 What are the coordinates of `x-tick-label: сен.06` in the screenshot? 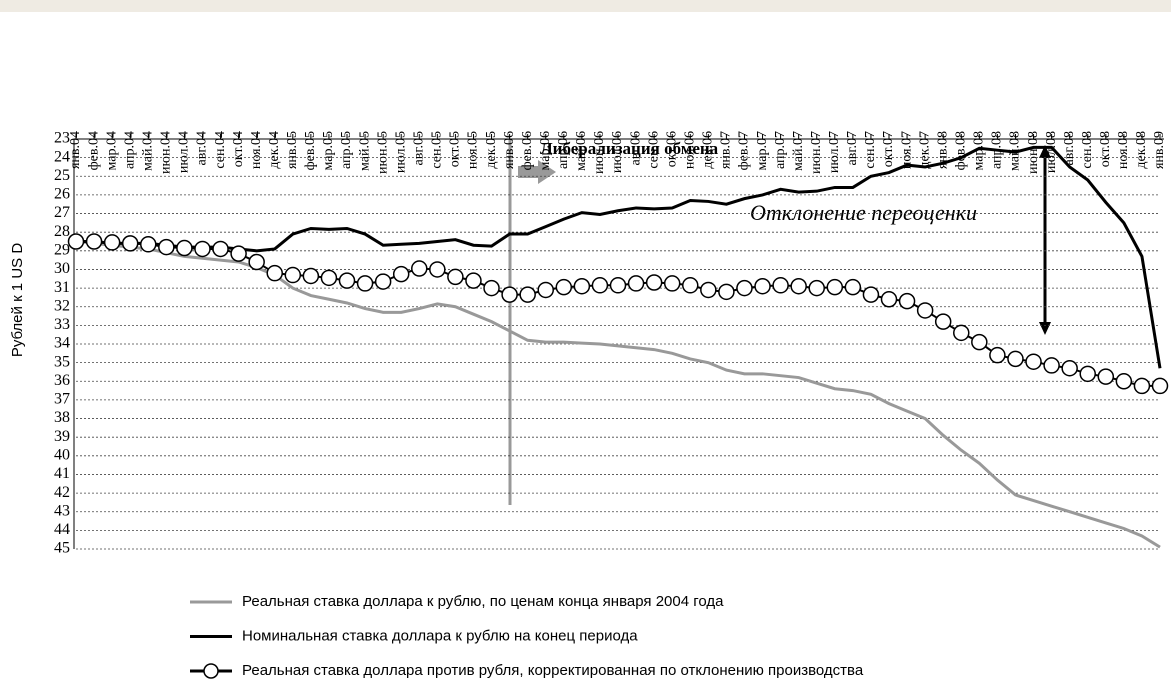 It's located at (653, 150).